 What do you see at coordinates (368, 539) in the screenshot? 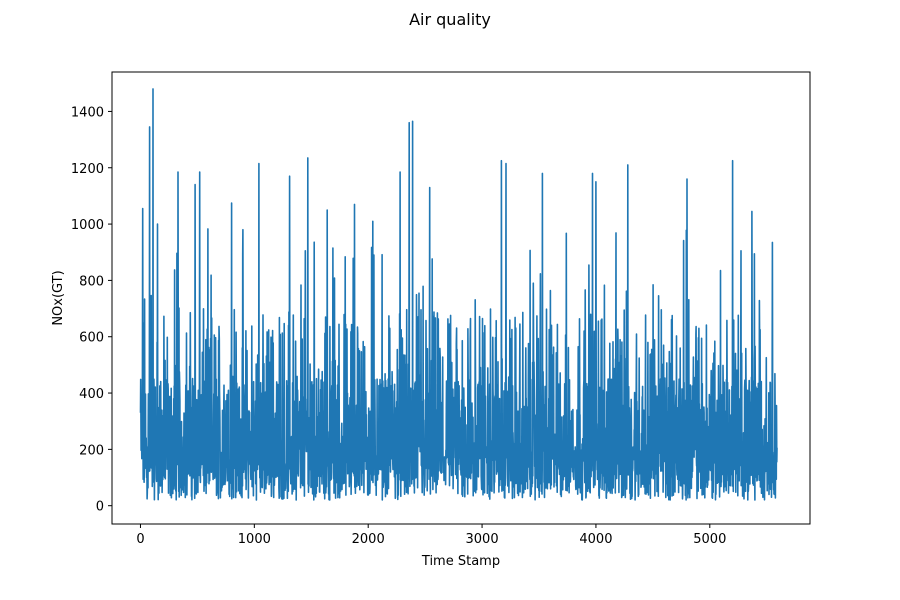
I see `x-tick-label: 2000` at bounding box center [368, 539].